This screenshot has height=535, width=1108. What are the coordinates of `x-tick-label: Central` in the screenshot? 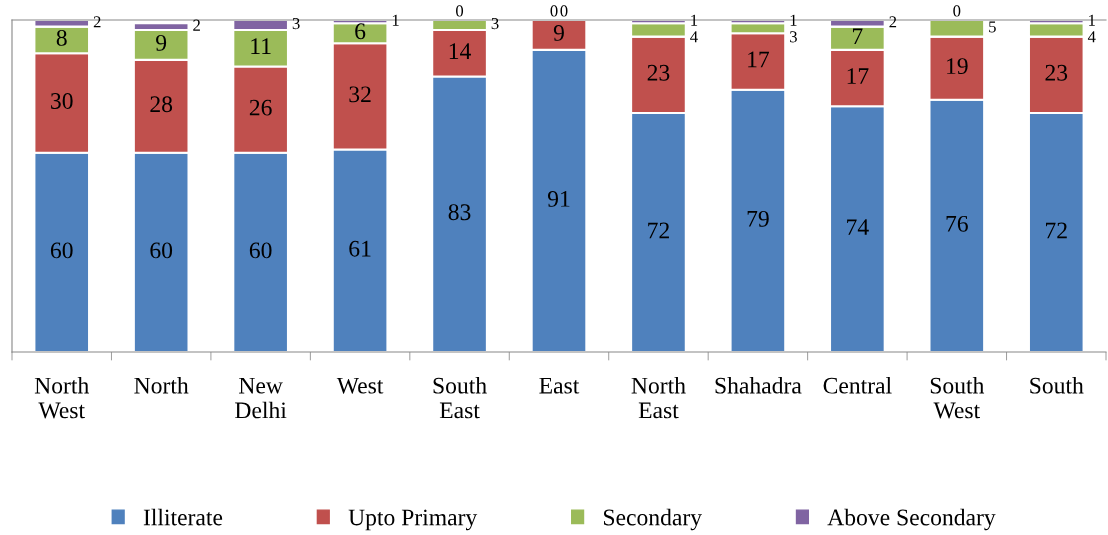 It's located at (857, 385).